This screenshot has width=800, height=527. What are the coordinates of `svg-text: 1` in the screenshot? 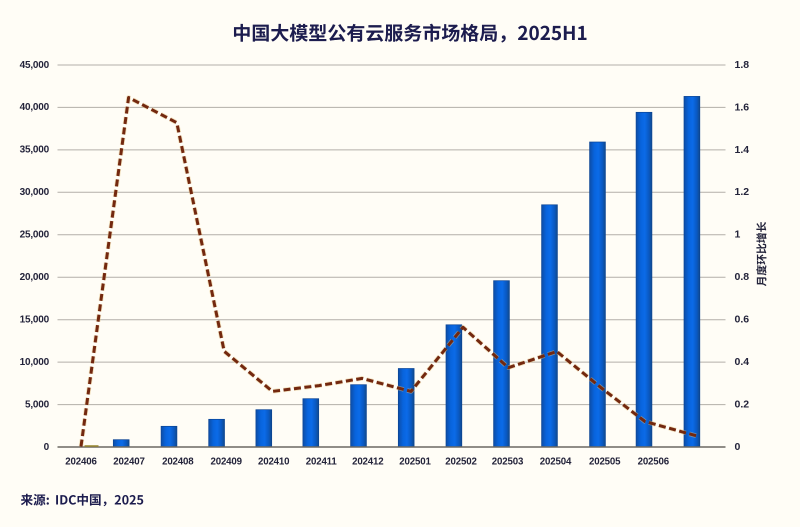 It's located at (738, 235).